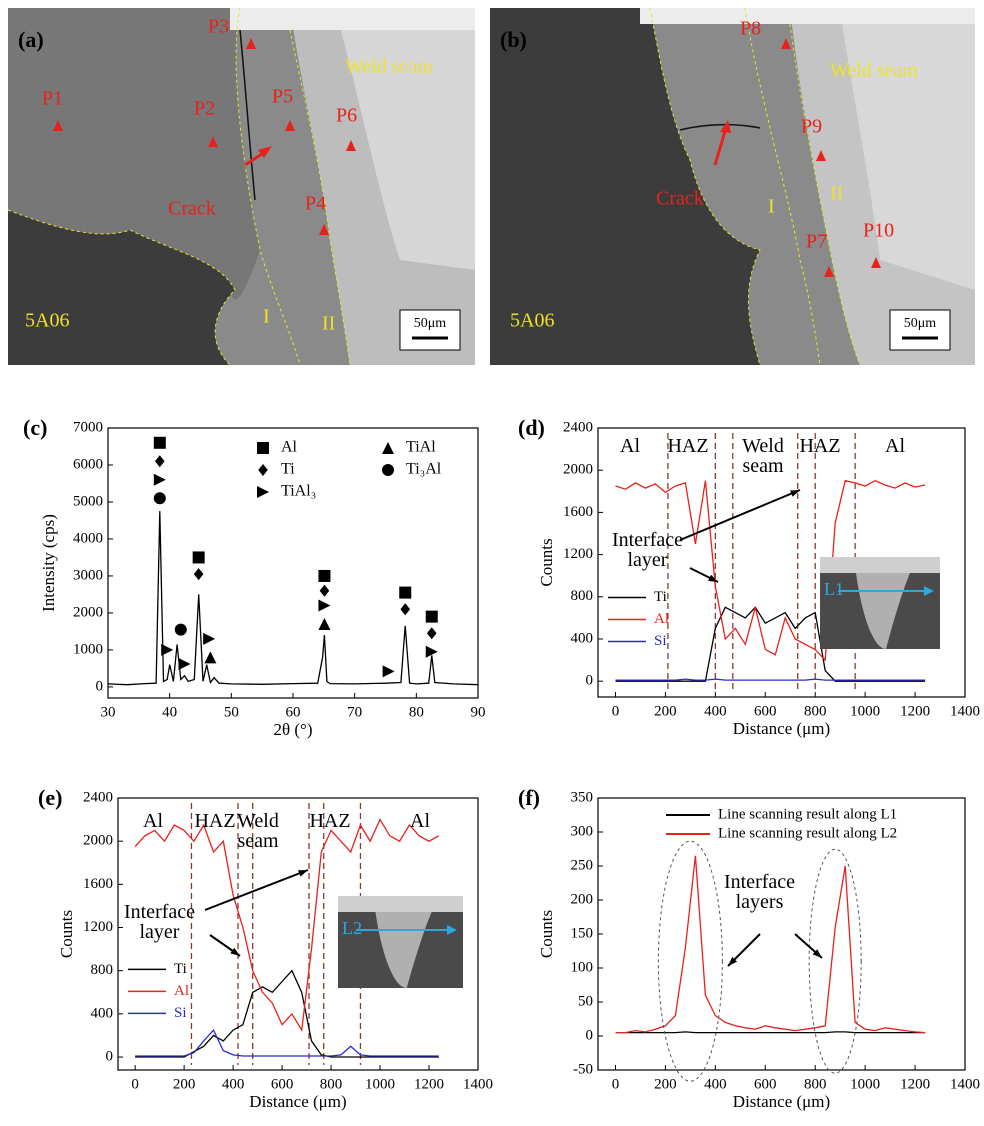 This screenshot has width=984, height=1126. I want to click on point-label: P6, so click(346, 116).